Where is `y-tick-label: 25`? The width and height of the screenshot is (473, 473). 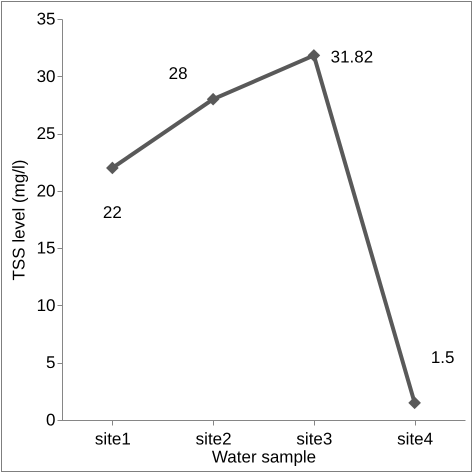 y-tick-label: 25 is located at coordinates (46, 134).